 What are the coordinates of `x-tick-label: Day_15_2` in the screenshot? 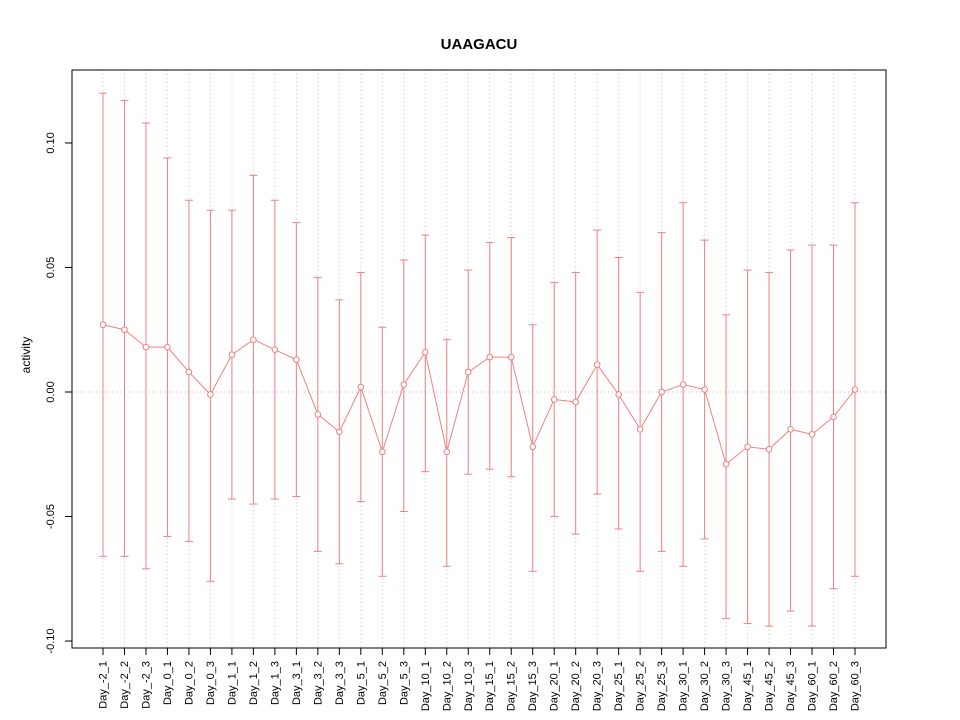 It's located at (512, 686).